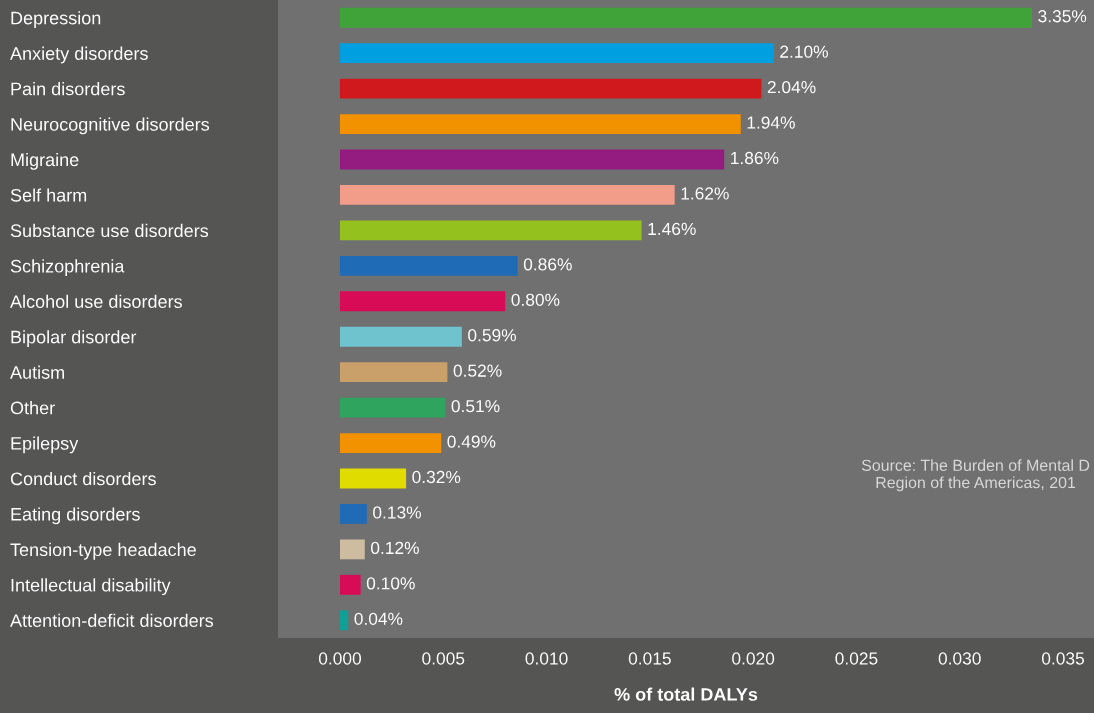 The image size is (1094, 713). Describe the element at coordinates (67, 268) in the screenshot. I see `y-tick-label: Schizophrenia` at that location.